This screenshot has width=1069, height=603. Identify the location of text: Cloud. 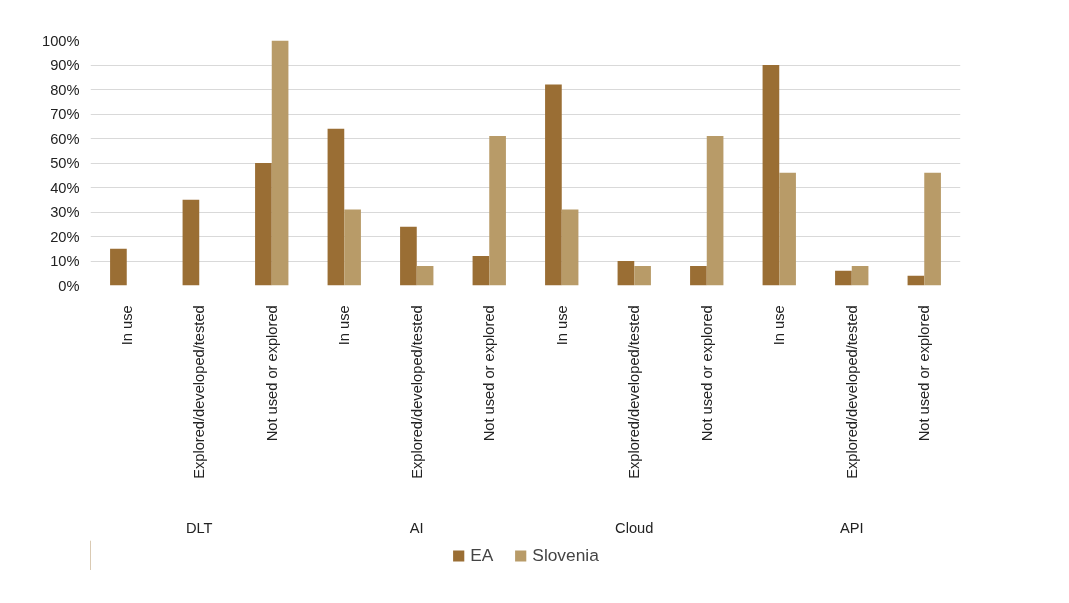
(634, 528).